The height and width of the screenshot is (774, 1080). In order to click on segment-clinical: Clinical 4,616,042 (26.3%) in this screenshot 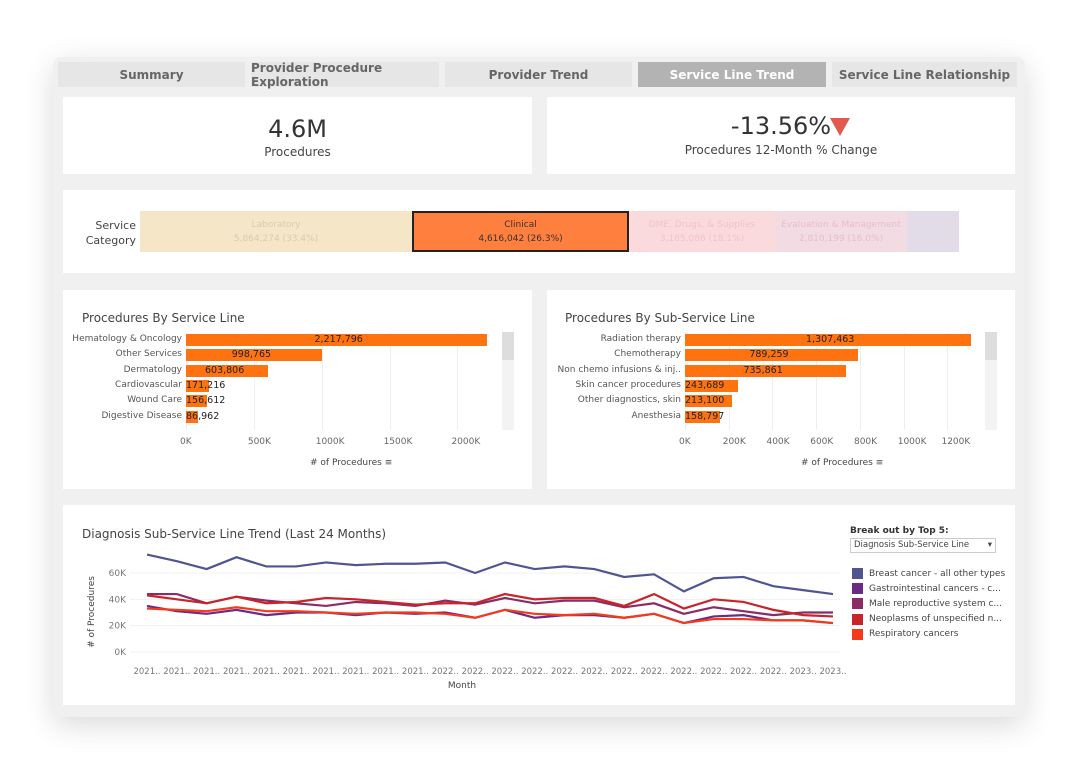, I will do `click(520, 231)`.